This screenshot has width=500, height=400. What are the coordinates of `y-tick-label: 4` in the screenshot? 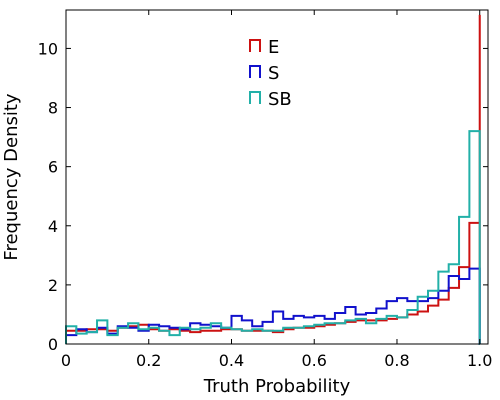 It's located at (53, 226).